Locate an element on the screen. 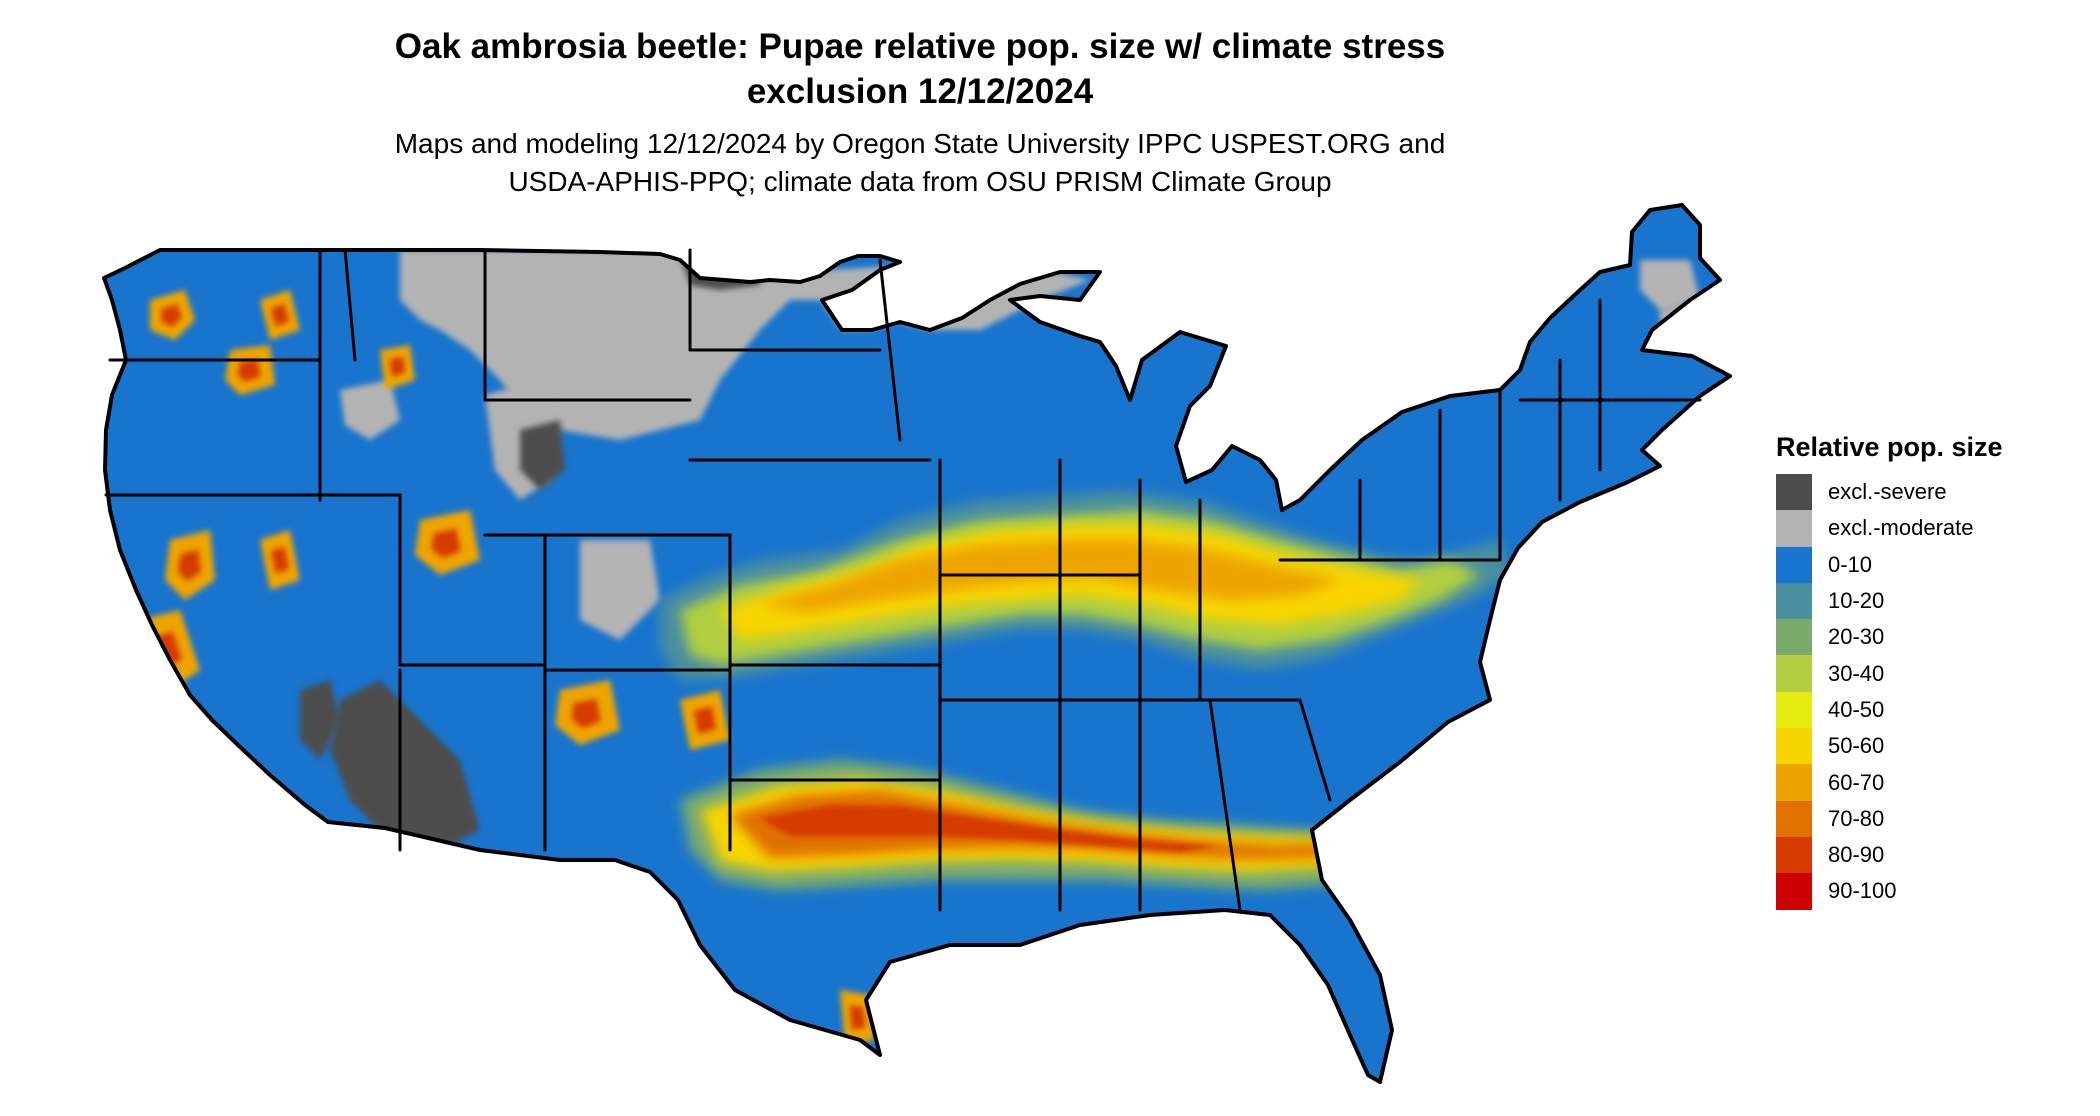 This screenshot has width=2100, height=1116. legend-label: 90-100 is located at coordinates (1862, 891).